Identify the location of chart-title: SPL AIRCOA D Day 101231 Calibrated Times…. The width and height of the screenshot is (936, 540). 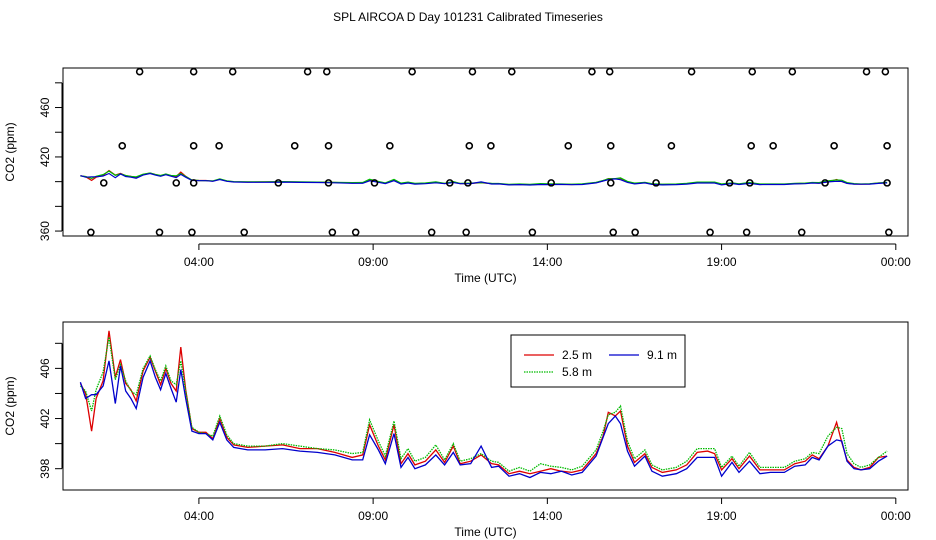
(468, 17).